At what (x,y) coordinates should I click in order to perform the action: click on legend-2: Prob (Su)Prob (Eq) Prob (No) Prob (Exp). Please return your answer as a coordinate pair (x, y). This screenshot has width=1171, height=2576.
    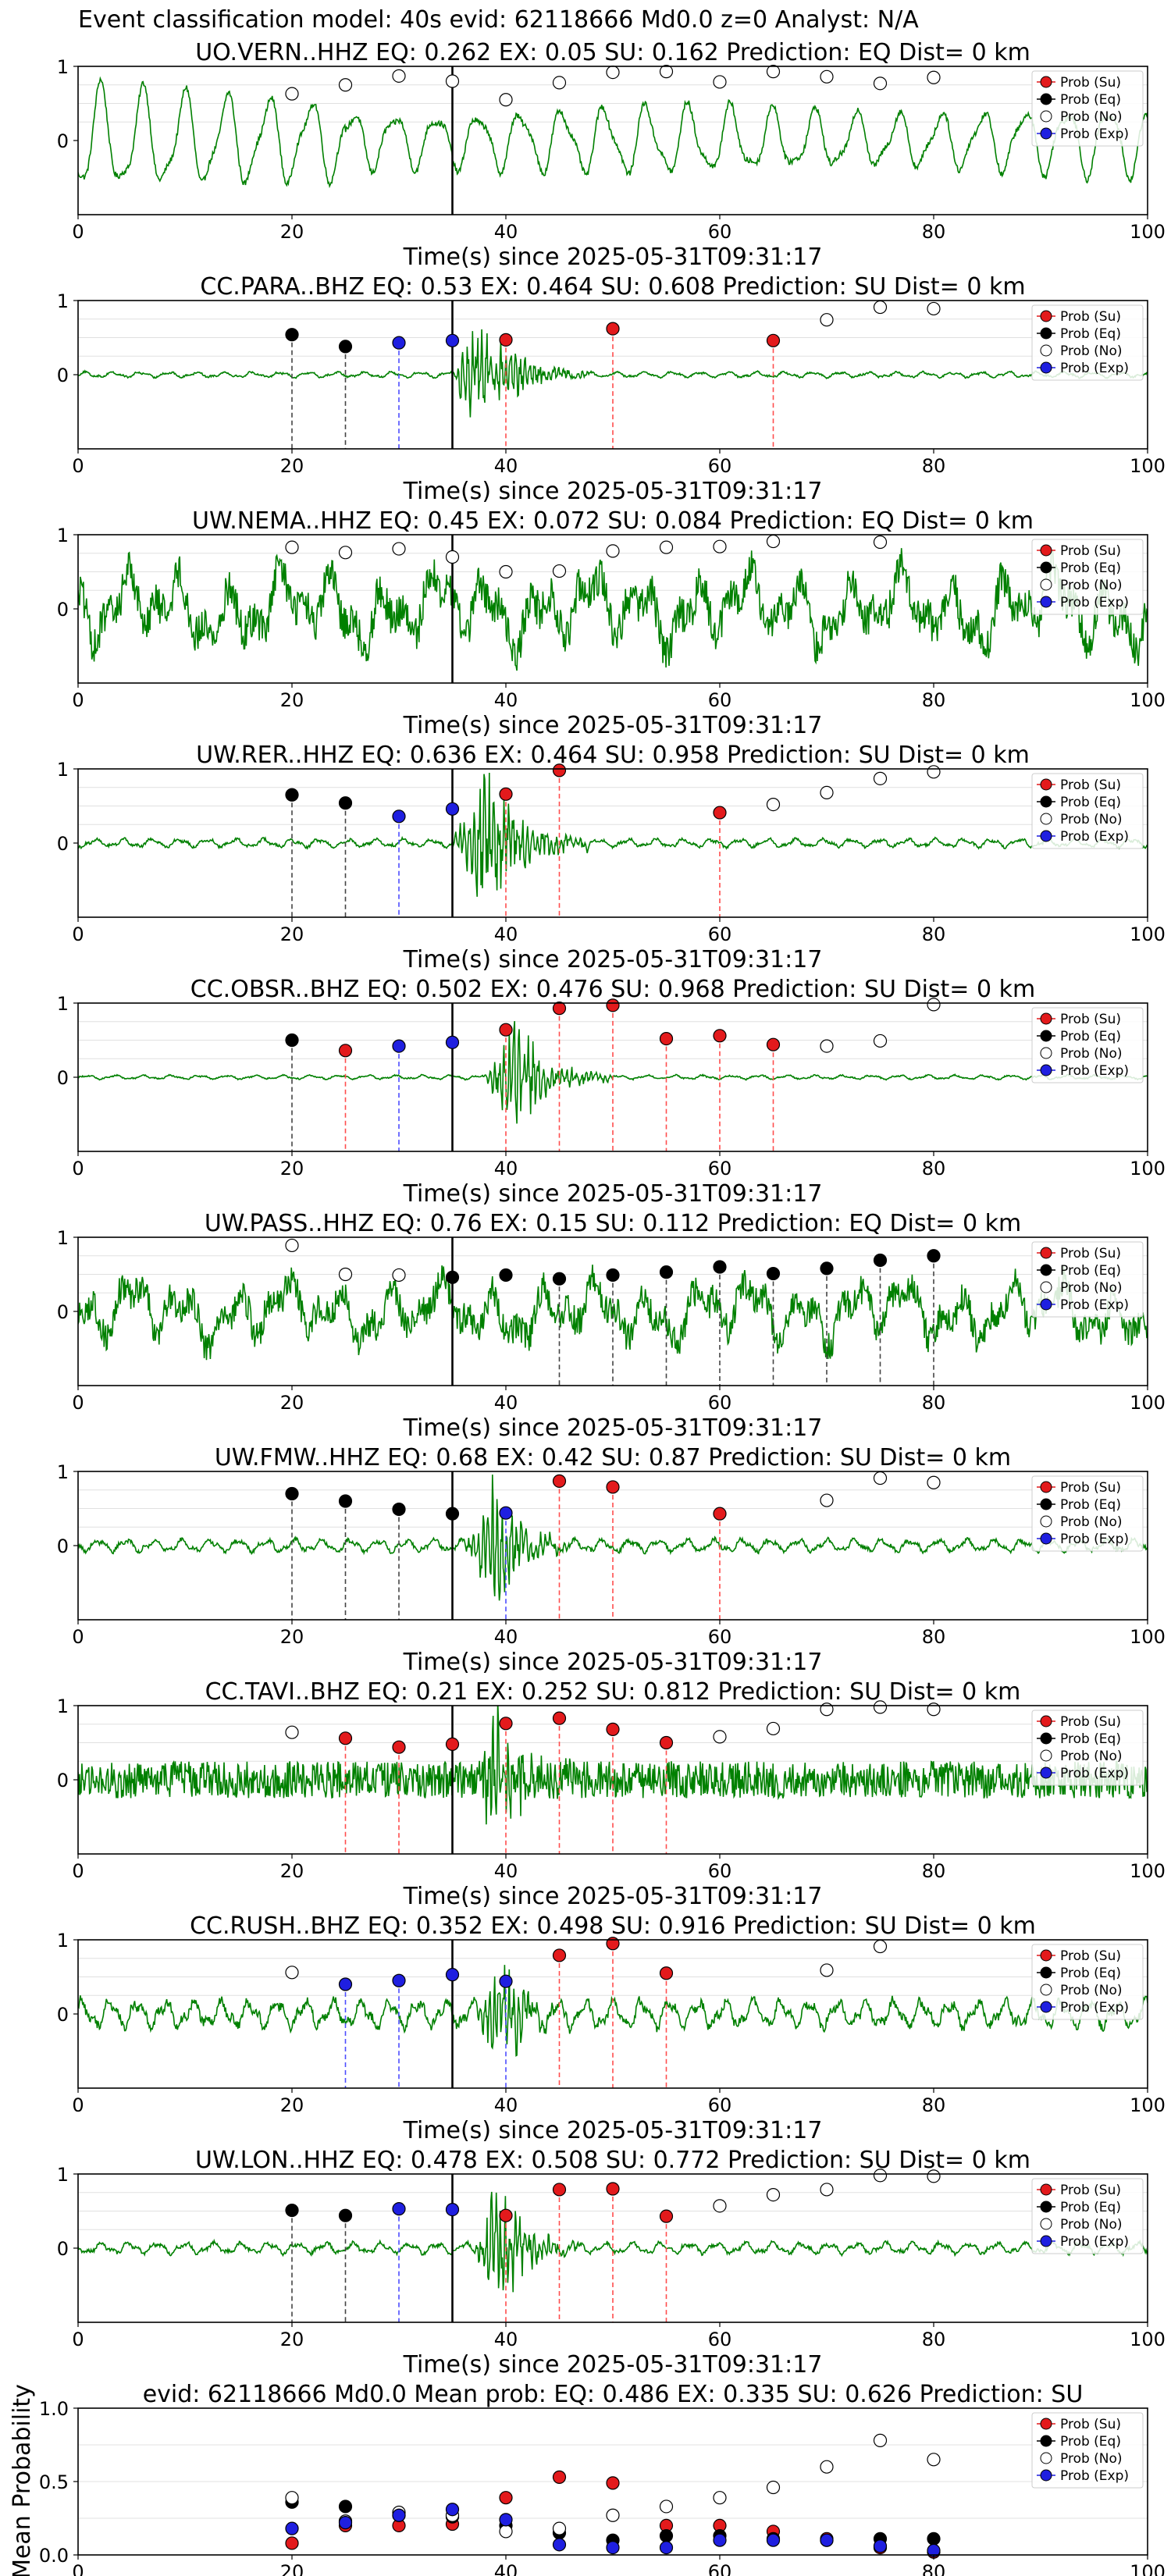
    Looking at the image, I should click on (1087, 577).